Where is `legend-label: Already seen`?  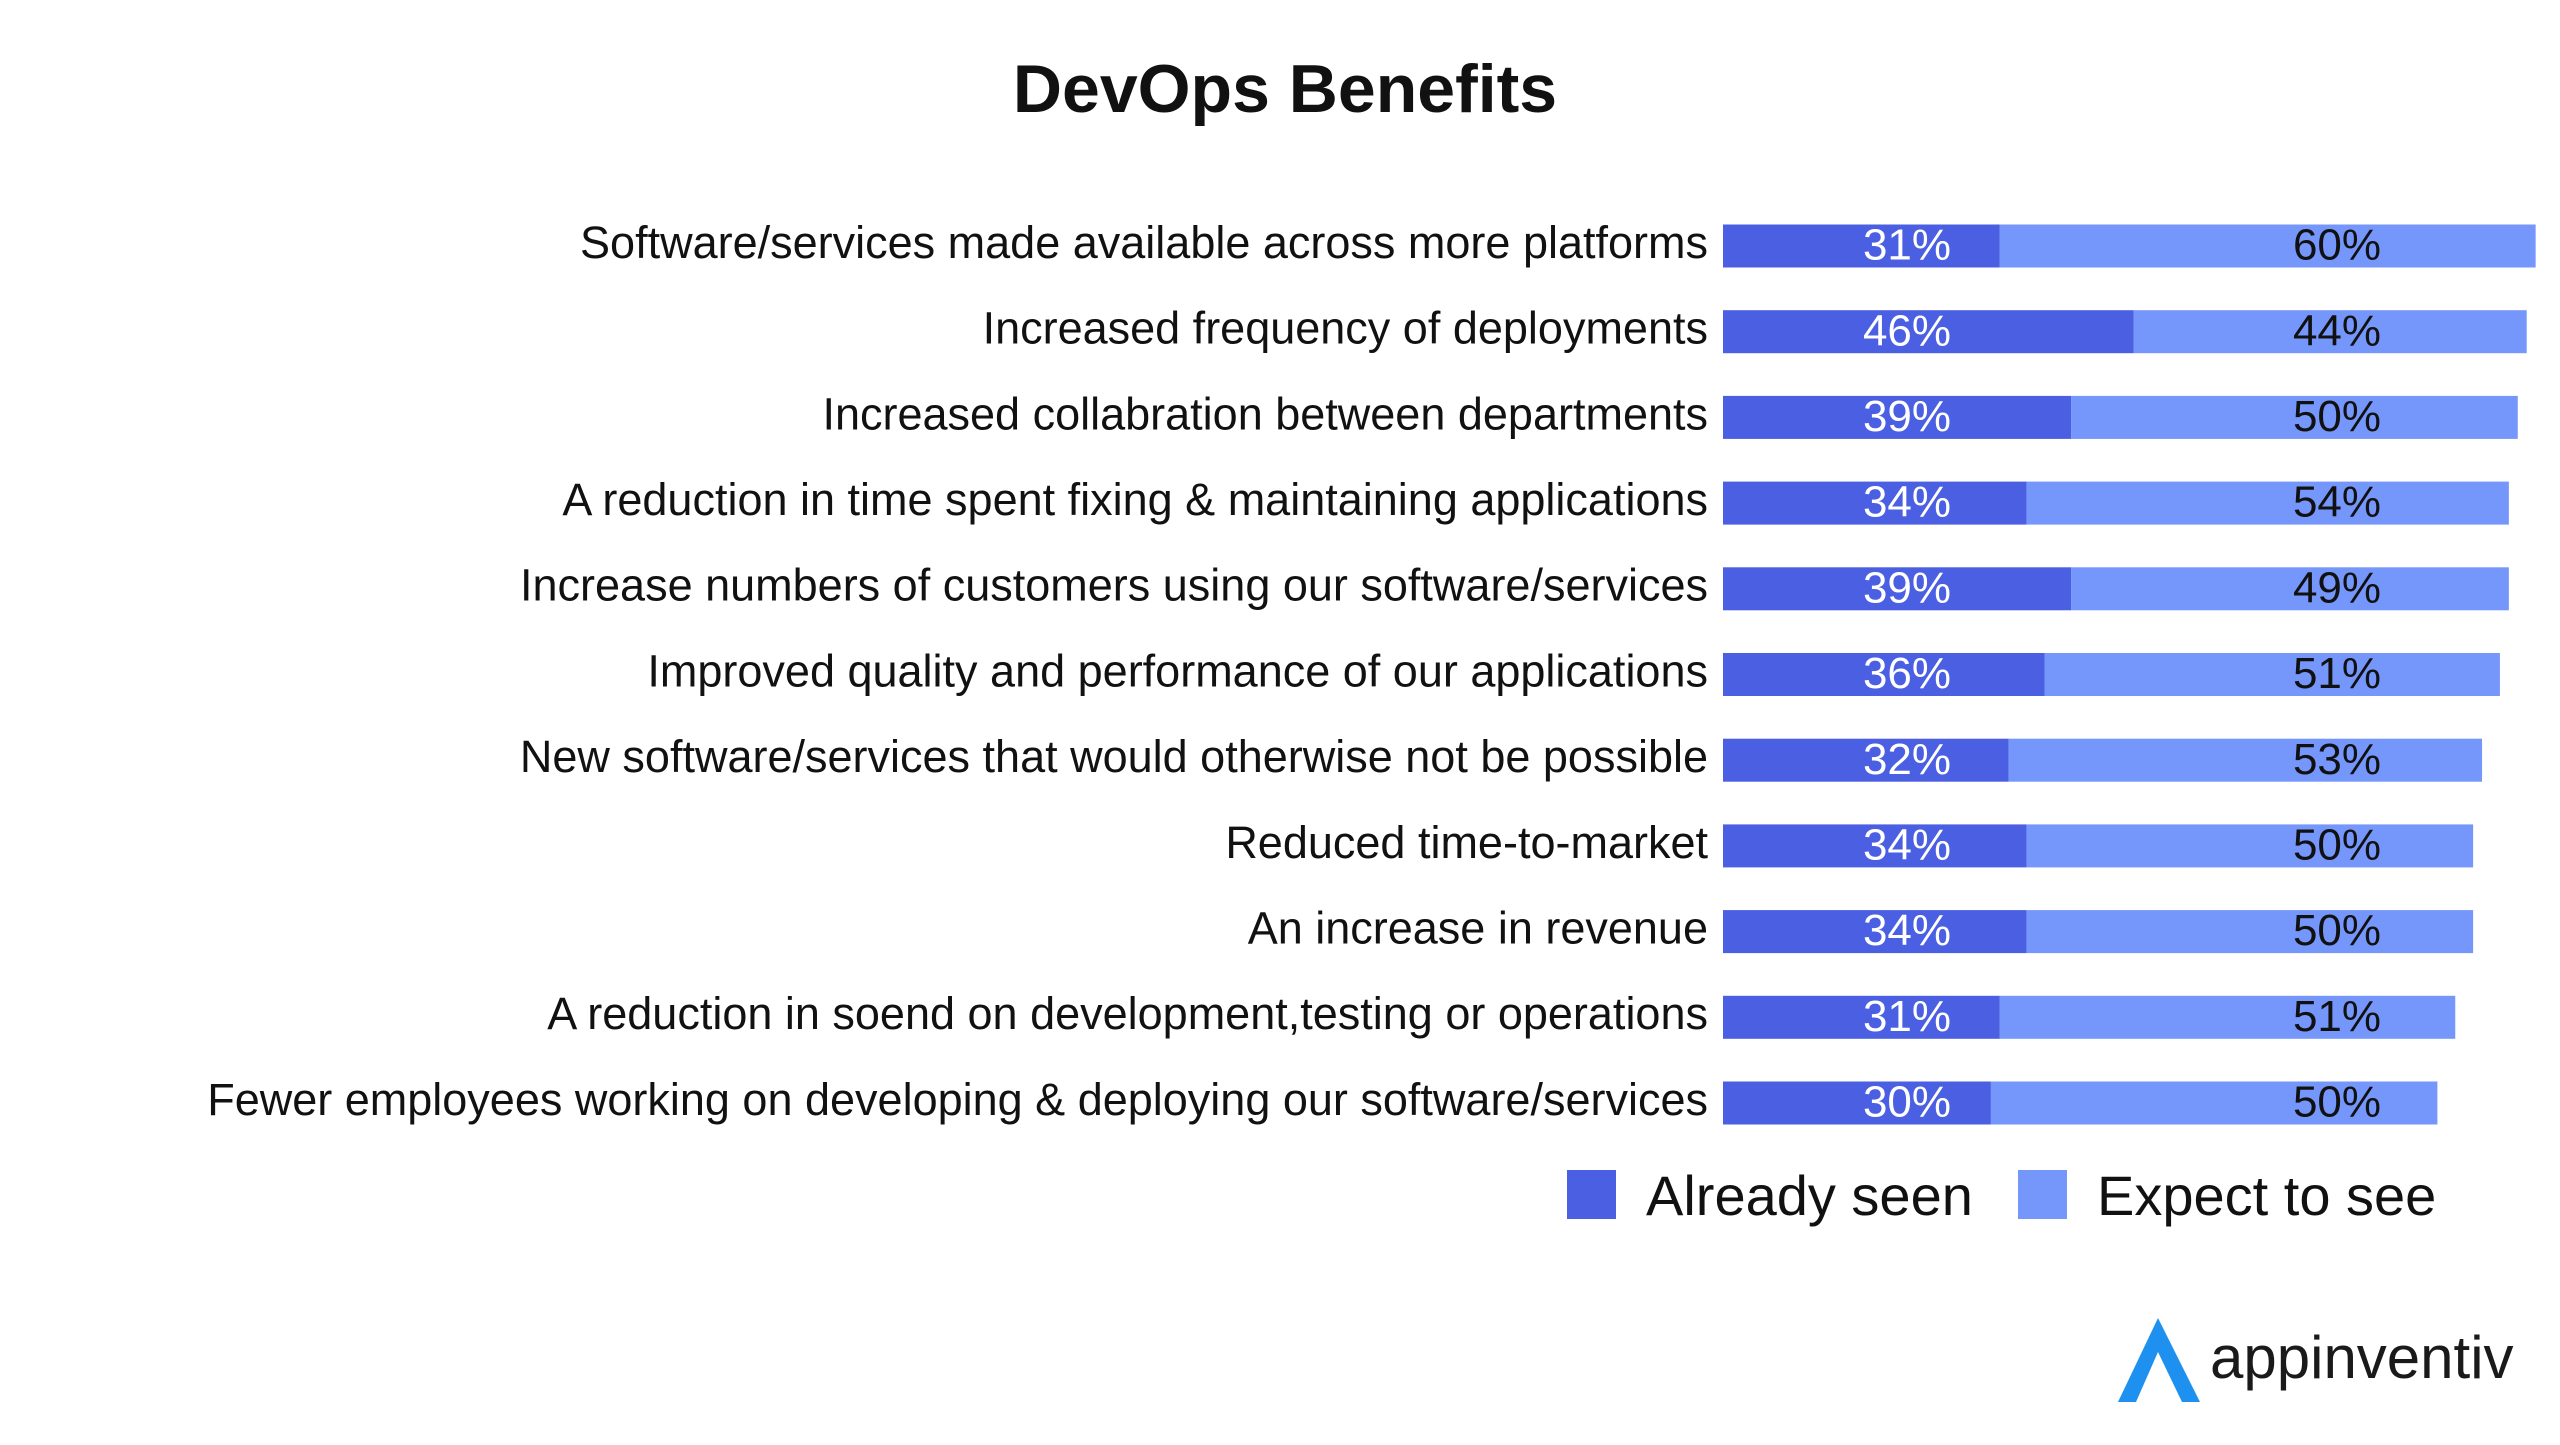 legend-label: Already seen is located at coordinates (1809, 1195).